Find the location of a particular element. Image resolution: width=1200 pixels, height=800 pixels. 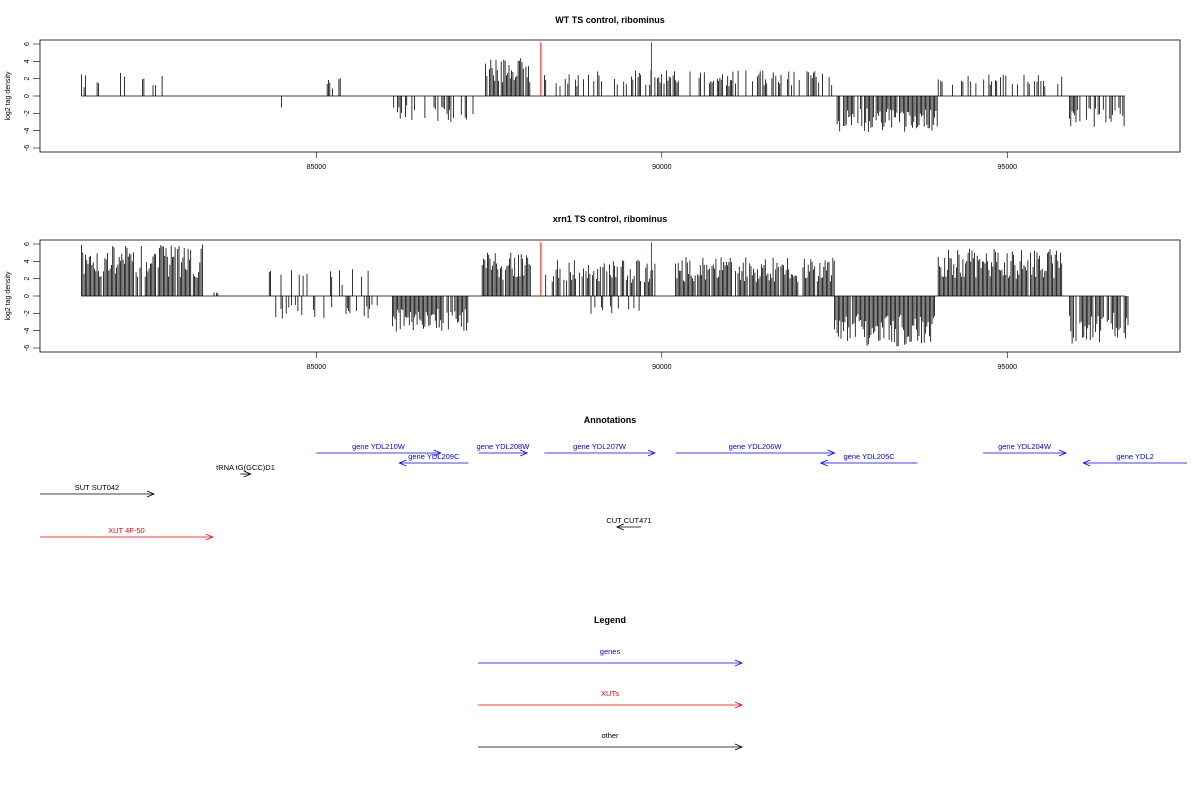

feature-label: gene YDL209C is located at coordinates (434, 456).